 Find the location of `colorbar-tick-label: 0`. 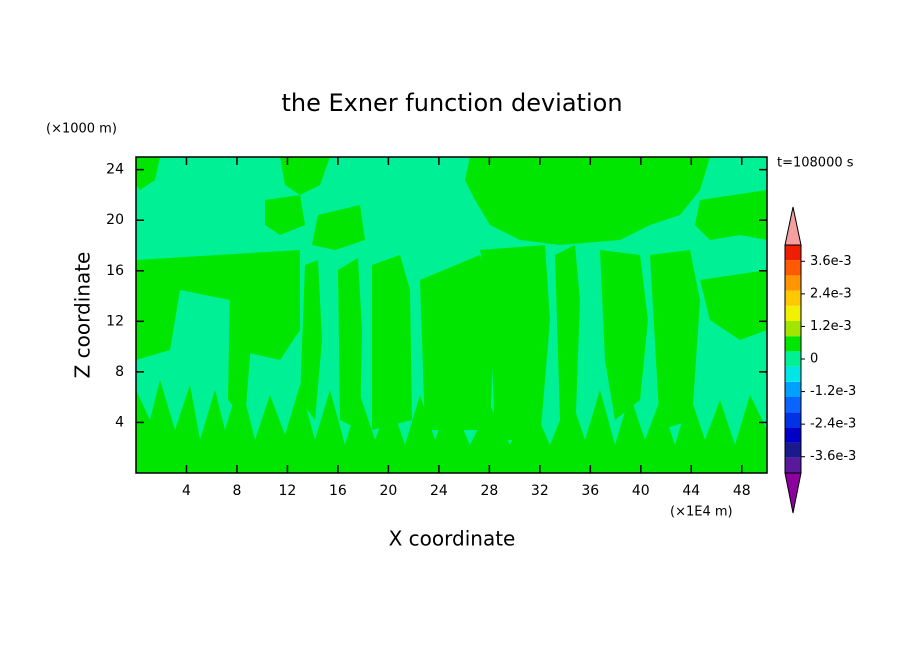

colorbar-tick-label: 0 is located at coordinates (814, 359).